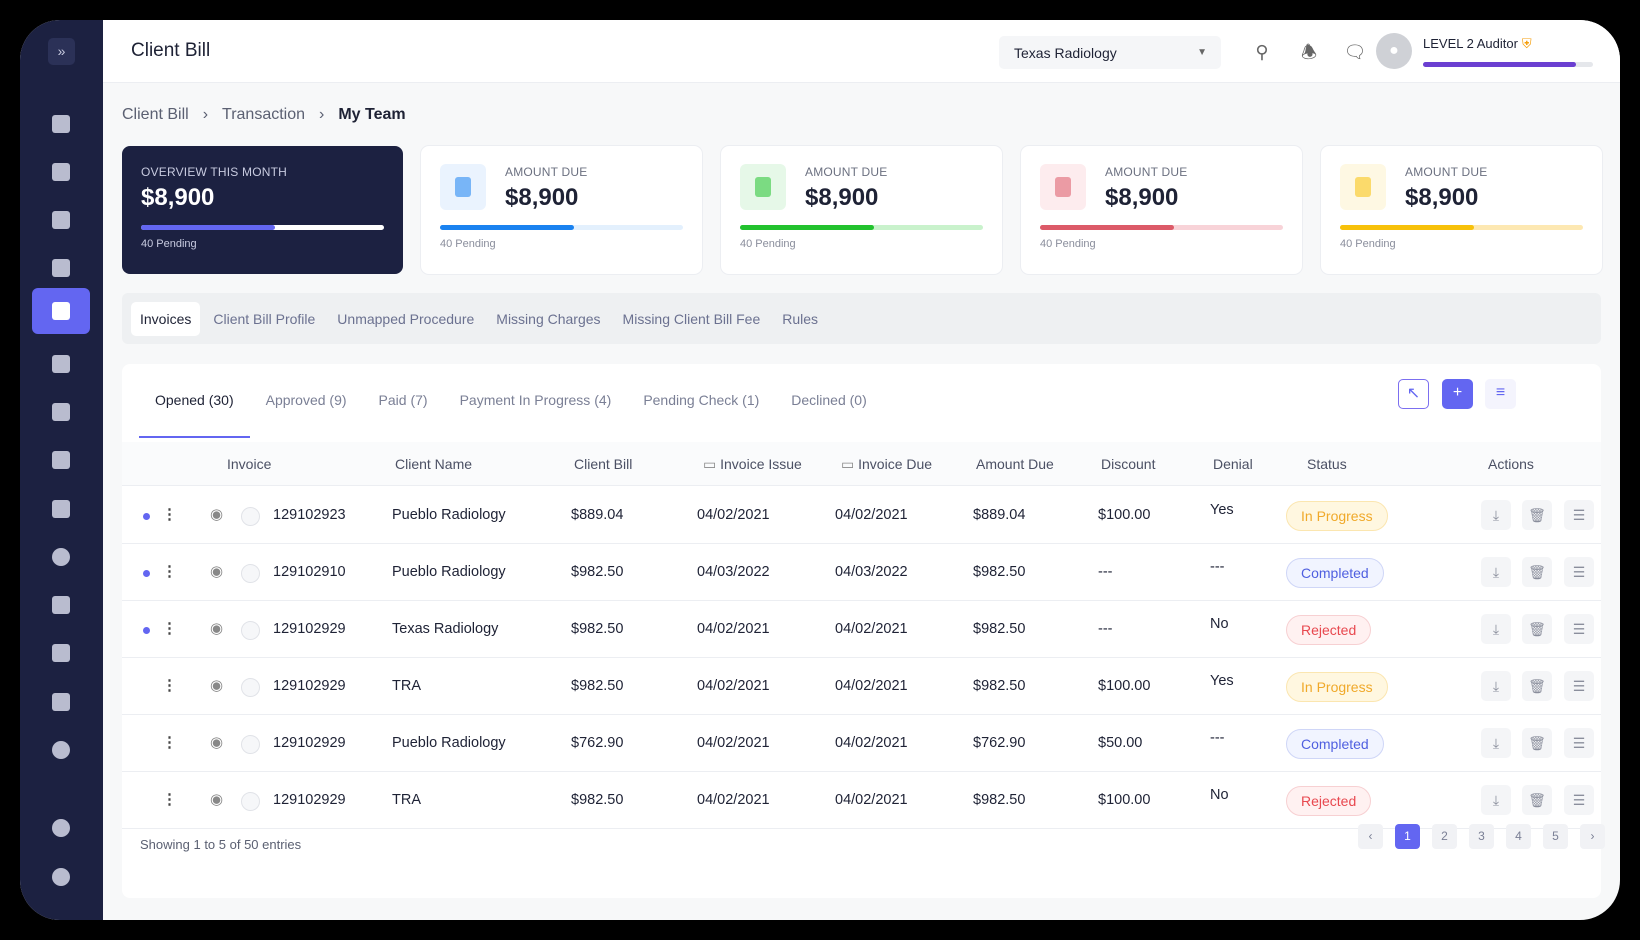  What do you see at coordinates (1110, 52) in the screenshot?
I see `organization-select: Texas Radiology ▼` at bounding box center [1110, 52].